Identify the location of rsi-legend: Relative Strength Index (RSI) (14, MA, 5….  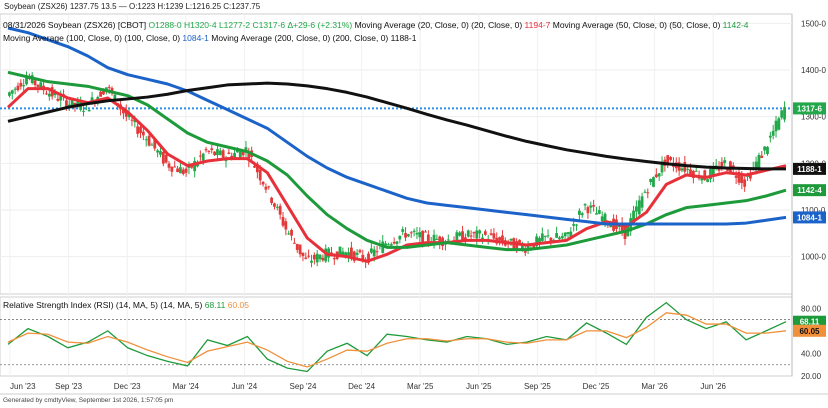
(126, 305).